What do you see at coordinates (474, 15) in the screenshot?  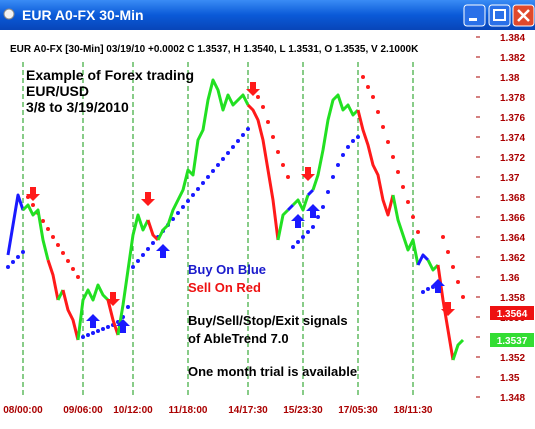 I see `minimize-button` at bounding box center [474, 15].